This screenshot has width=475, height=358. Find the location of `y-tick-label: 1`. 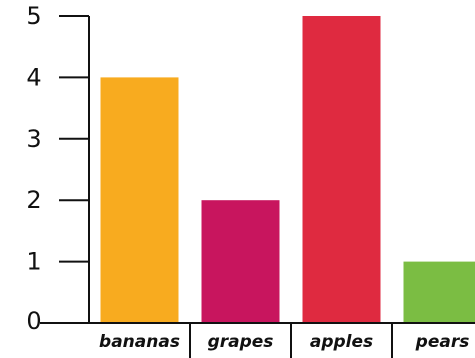

y-tick-label: 1 is located at coordinates (33, 262).